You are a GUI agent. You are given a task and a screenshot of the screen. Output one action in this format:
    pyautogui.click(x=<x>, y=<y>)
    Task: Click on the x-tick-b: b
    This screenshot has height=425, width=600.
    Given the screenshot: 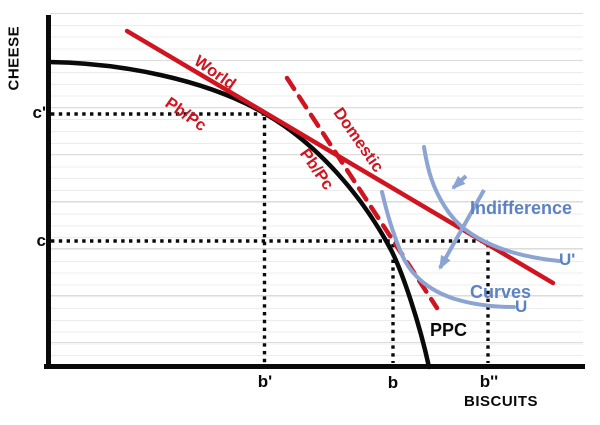 What is the action you would take?
    pyautogui.click(x=393, y=382)
    